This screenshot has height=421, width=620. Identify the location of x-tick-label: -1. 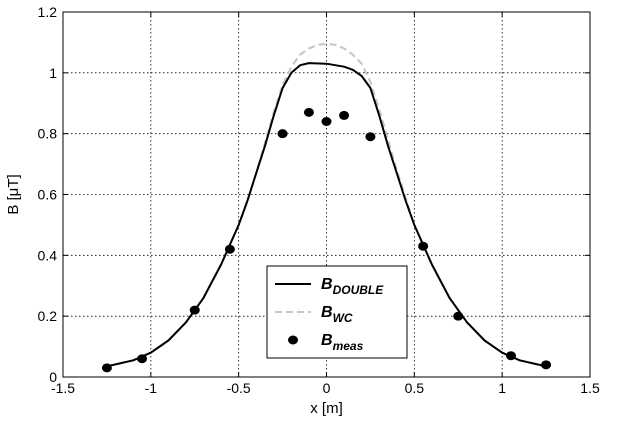
(151, 388).